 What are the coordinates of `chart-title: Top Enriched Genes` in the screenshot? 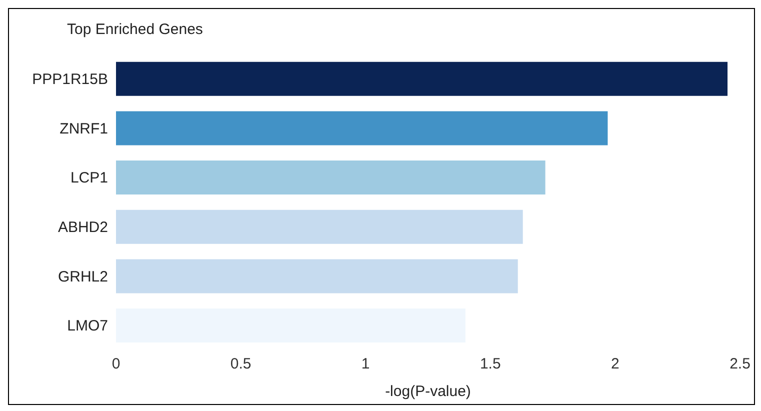 It's located at (135, 29).